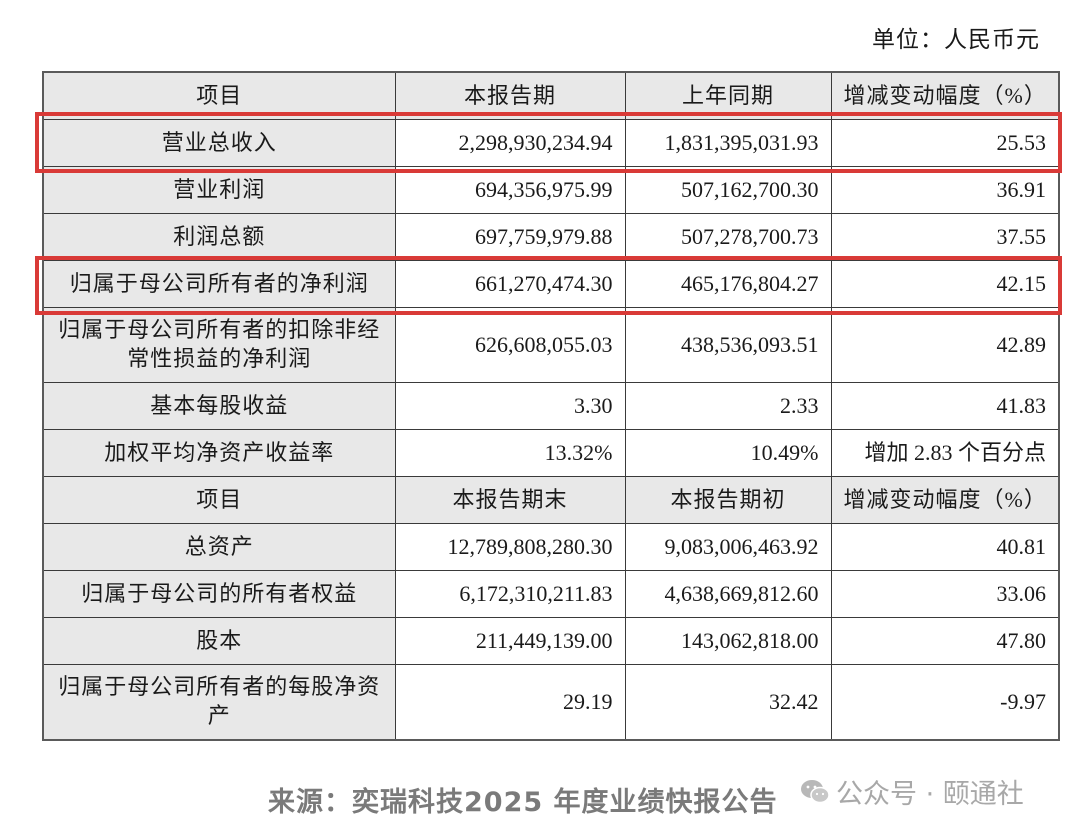 The width and height of the screenshot is (1080, 836). Describe the element at coordinates (728, 143) in the screenshot. I see `row-previous: 1,831,395,031.93` at that location.